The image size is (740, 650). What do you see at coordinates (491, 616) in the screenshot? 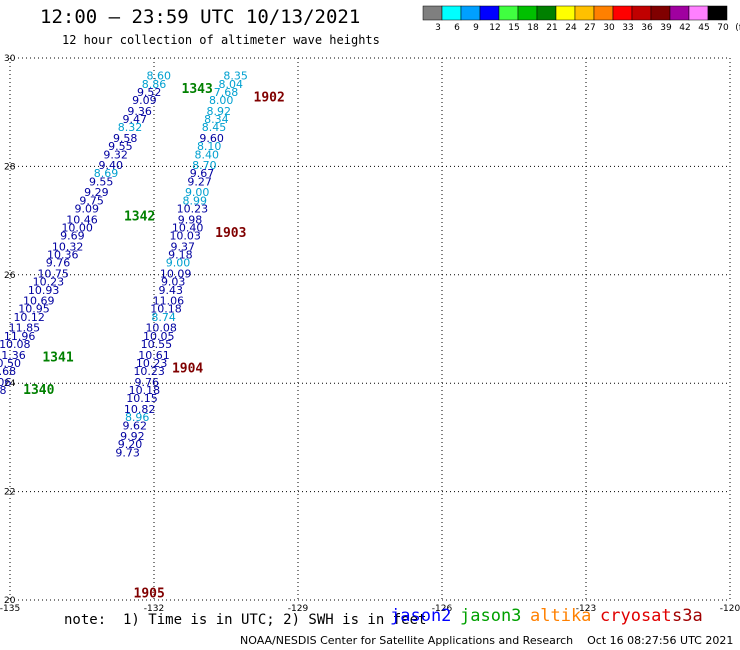
I see `satellite-jason3: jason3` at bounding box center [491, 616].